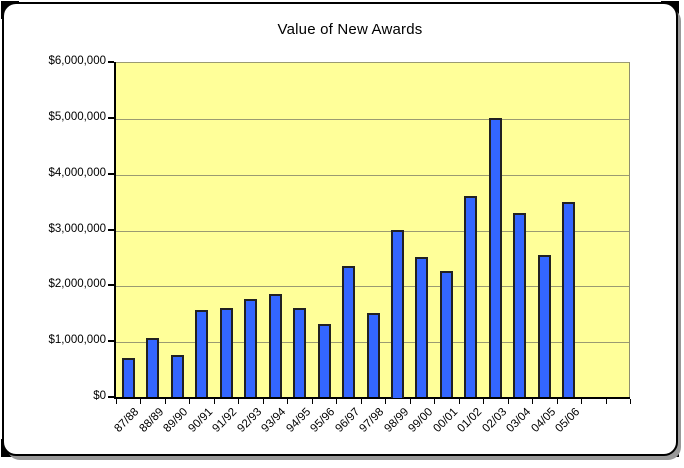 The height and width of the screenshot is (468, 684). What do you see at coordinates (152, 420) in the screenshot?
I see `x-tick-label: 88/89` at bounding box center [152, 420].